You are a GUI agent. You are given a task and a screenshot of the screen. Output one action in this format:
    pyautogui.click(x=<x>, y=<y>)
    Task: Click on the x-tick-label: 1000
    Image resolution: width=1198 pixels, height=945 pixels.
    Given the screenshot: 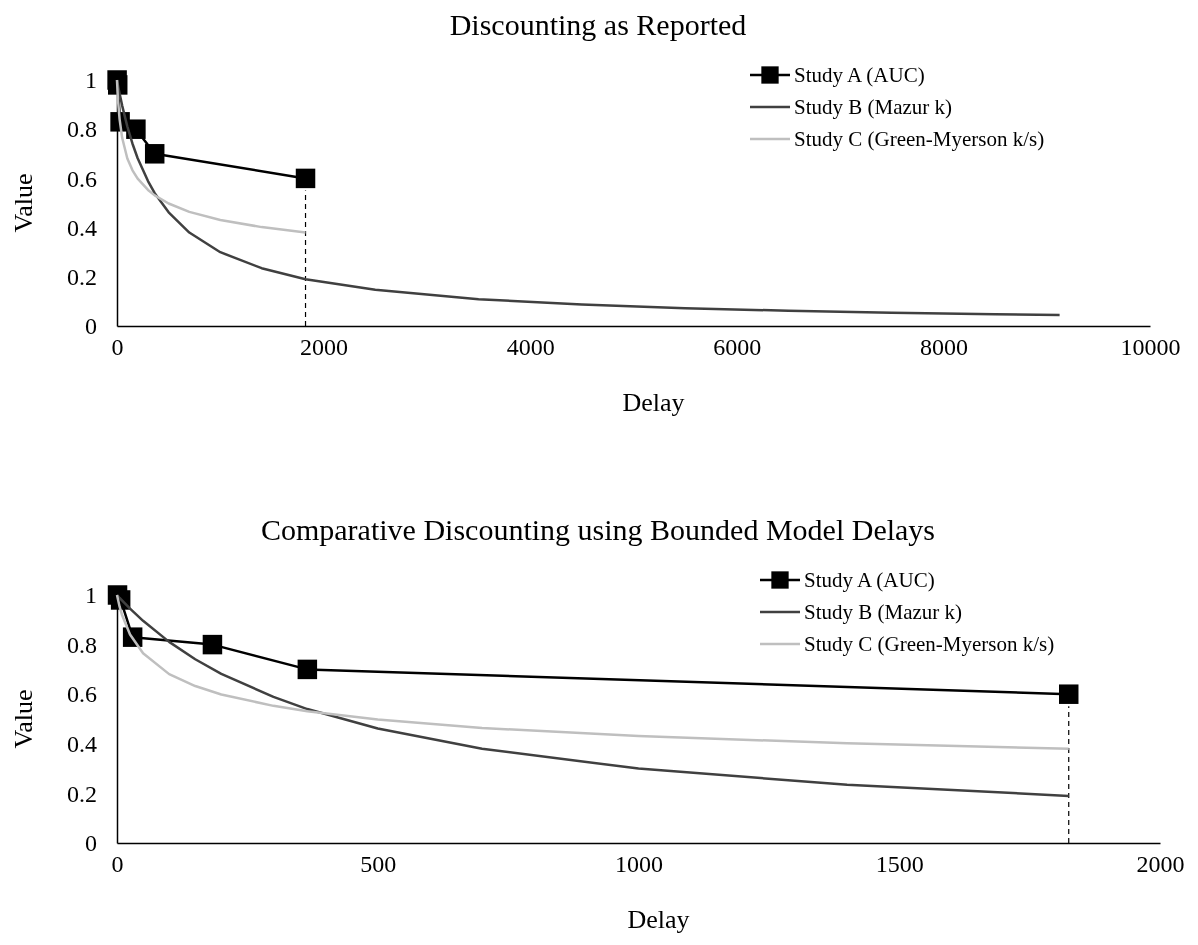 What is the action you would take?
    pyautogui.click(x=639, y=864)
    